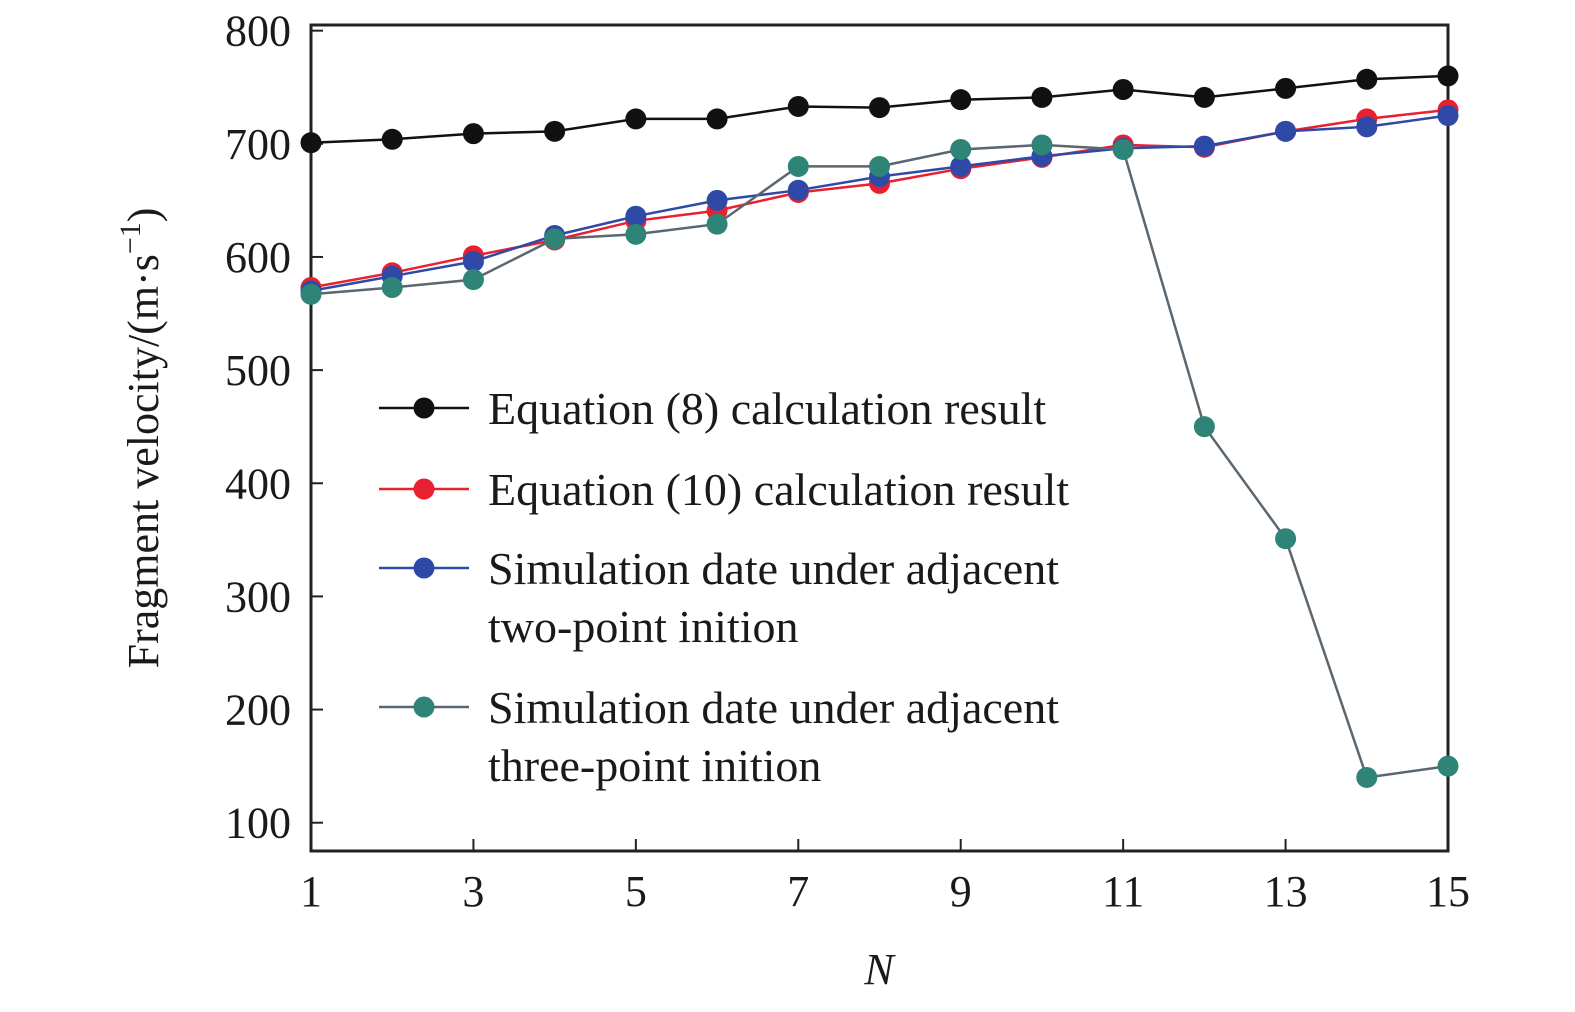 This screenshot has height=1012, width=1575. What do you see at coordinates (258, 710) in the screenshot?
I see `y-tick-label: 200` at bounding box center [258, 710].